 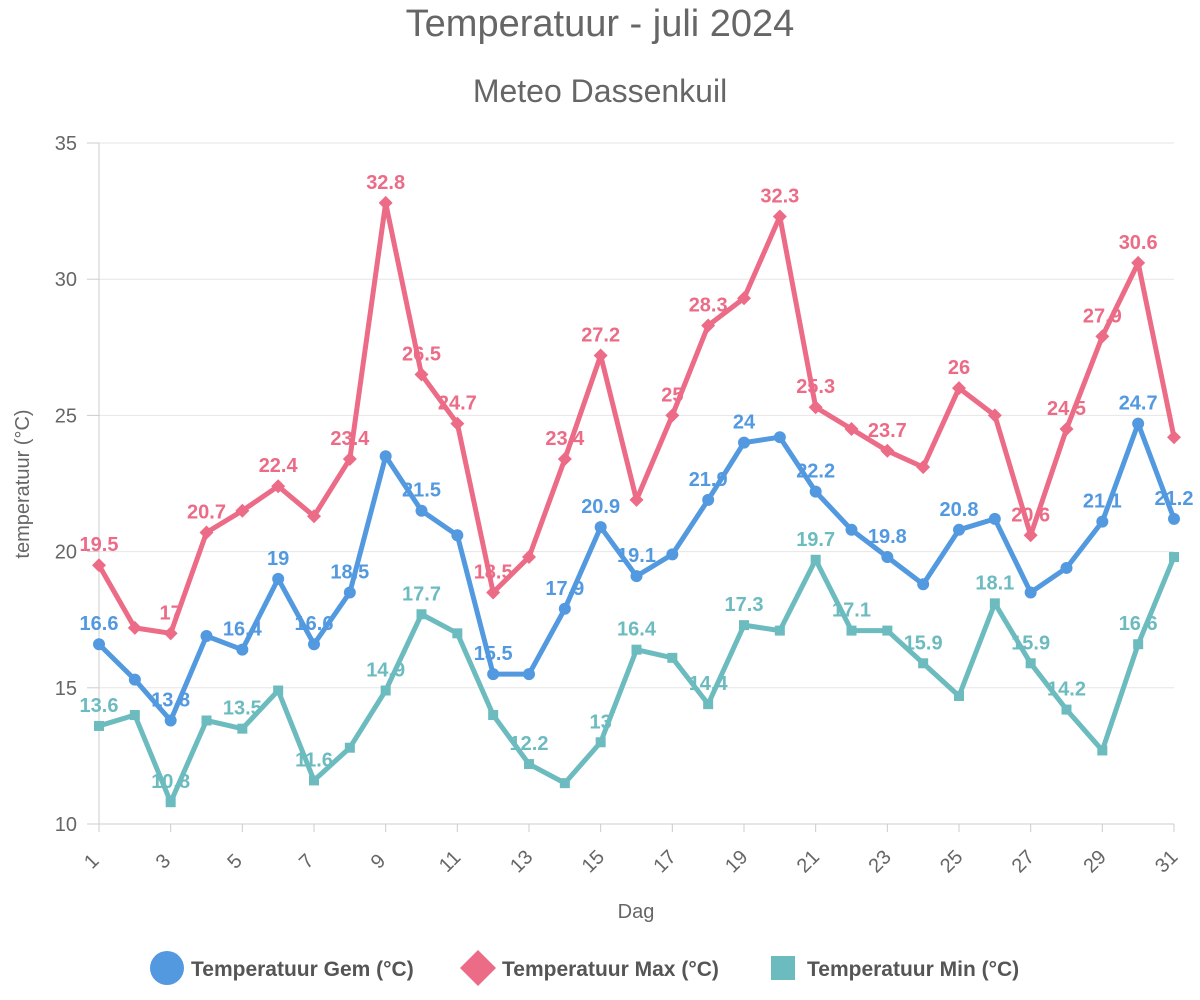 What do you see at coordinates (1138, 243) in the screenshot?
I see `data-label-diamond-day-30: 30.6` at bounding box center [1138, 243].